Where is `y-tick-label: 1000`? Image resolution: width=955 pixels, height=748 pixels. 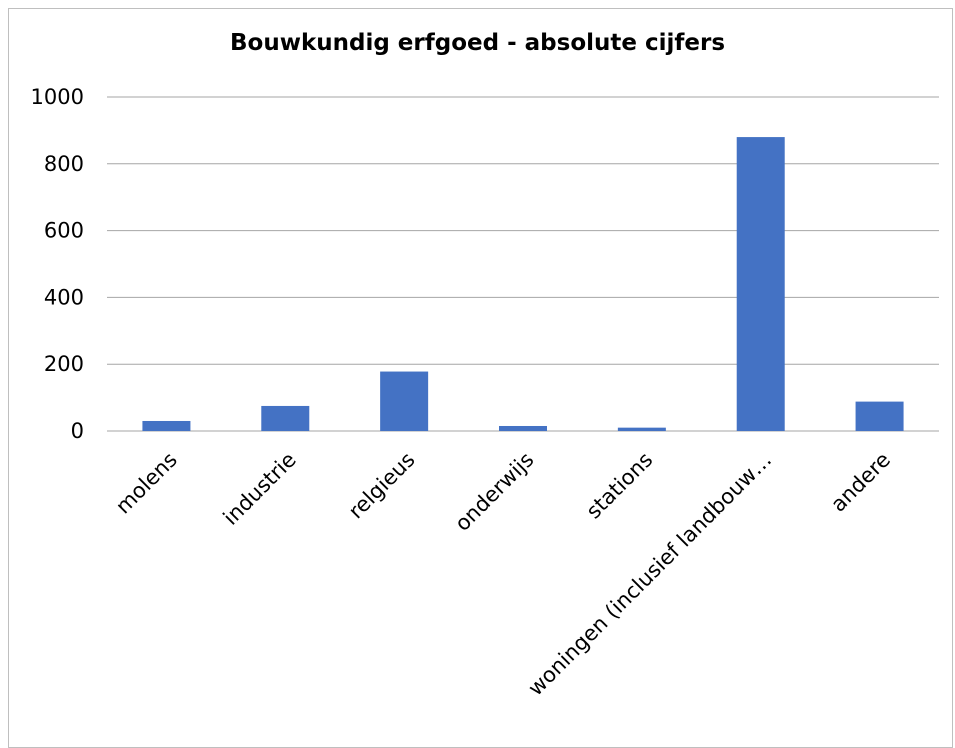 y-tick-label: 1000 is located at coordinates (57, 97).